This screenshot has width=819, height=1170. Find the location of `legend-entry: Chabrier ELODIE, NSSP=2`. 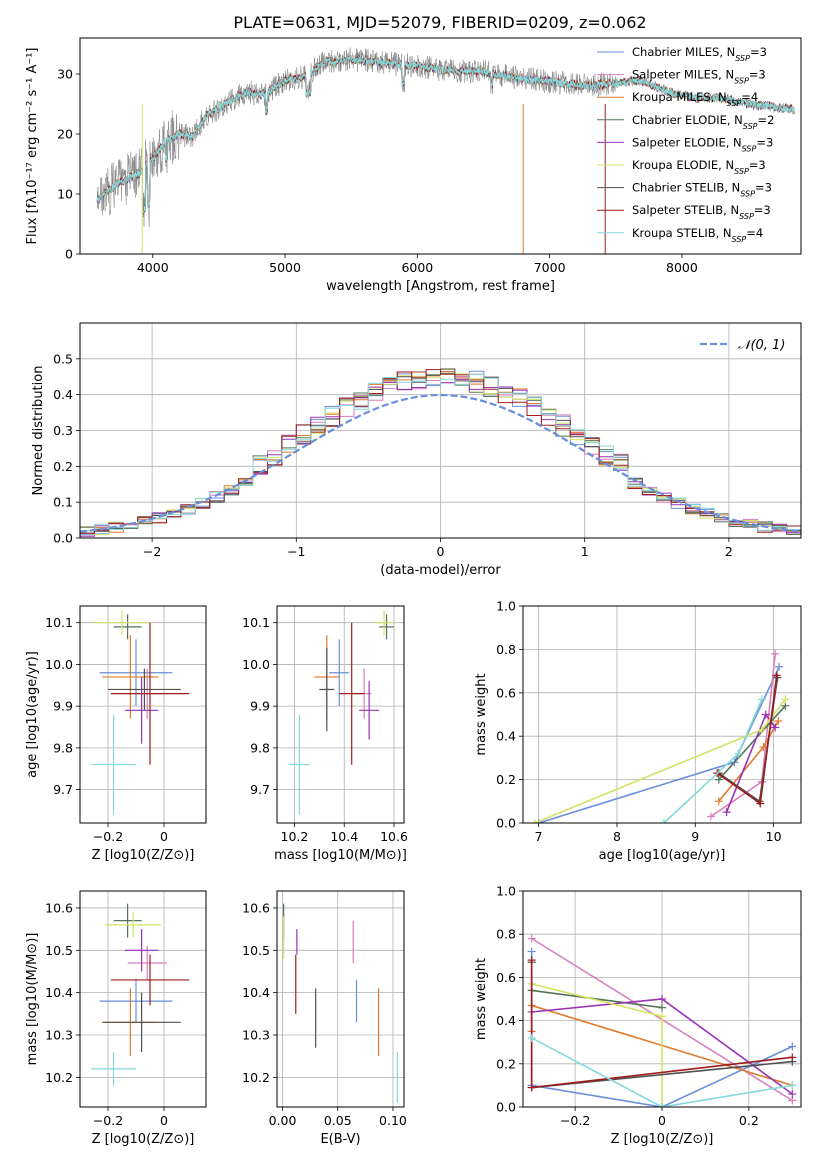

legend-entry: Chabrier ELODIE, NSSP=2 is located at coordinates (703, 122).